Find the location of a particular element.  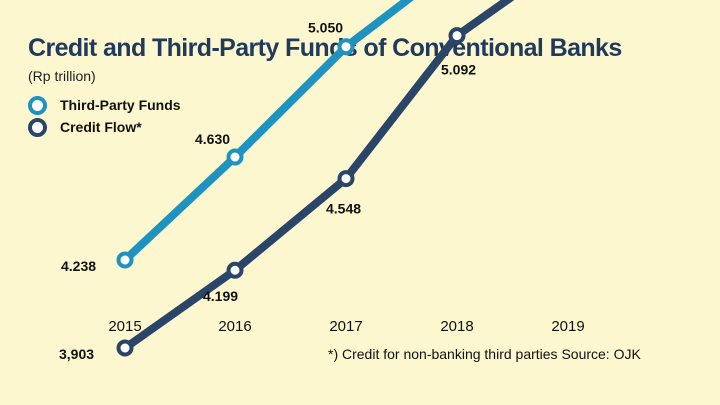

legend: Third-Party Funds Credit Flow* is located at coordinates (104, 116).